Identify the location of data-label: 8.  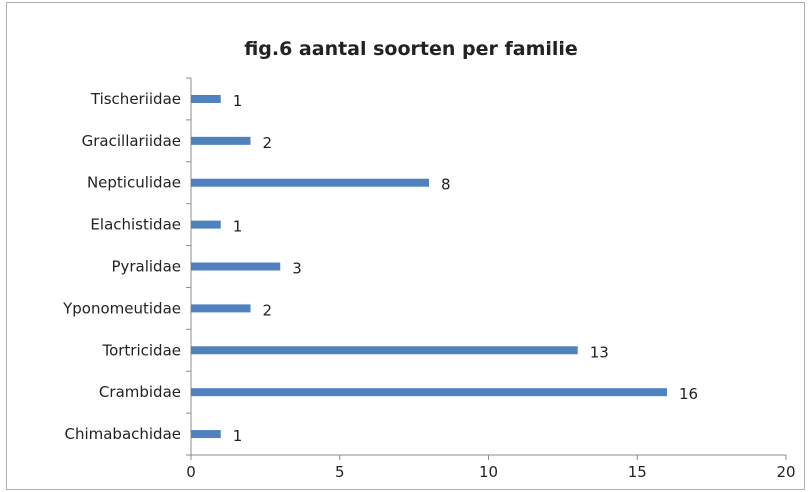
(446, 185).